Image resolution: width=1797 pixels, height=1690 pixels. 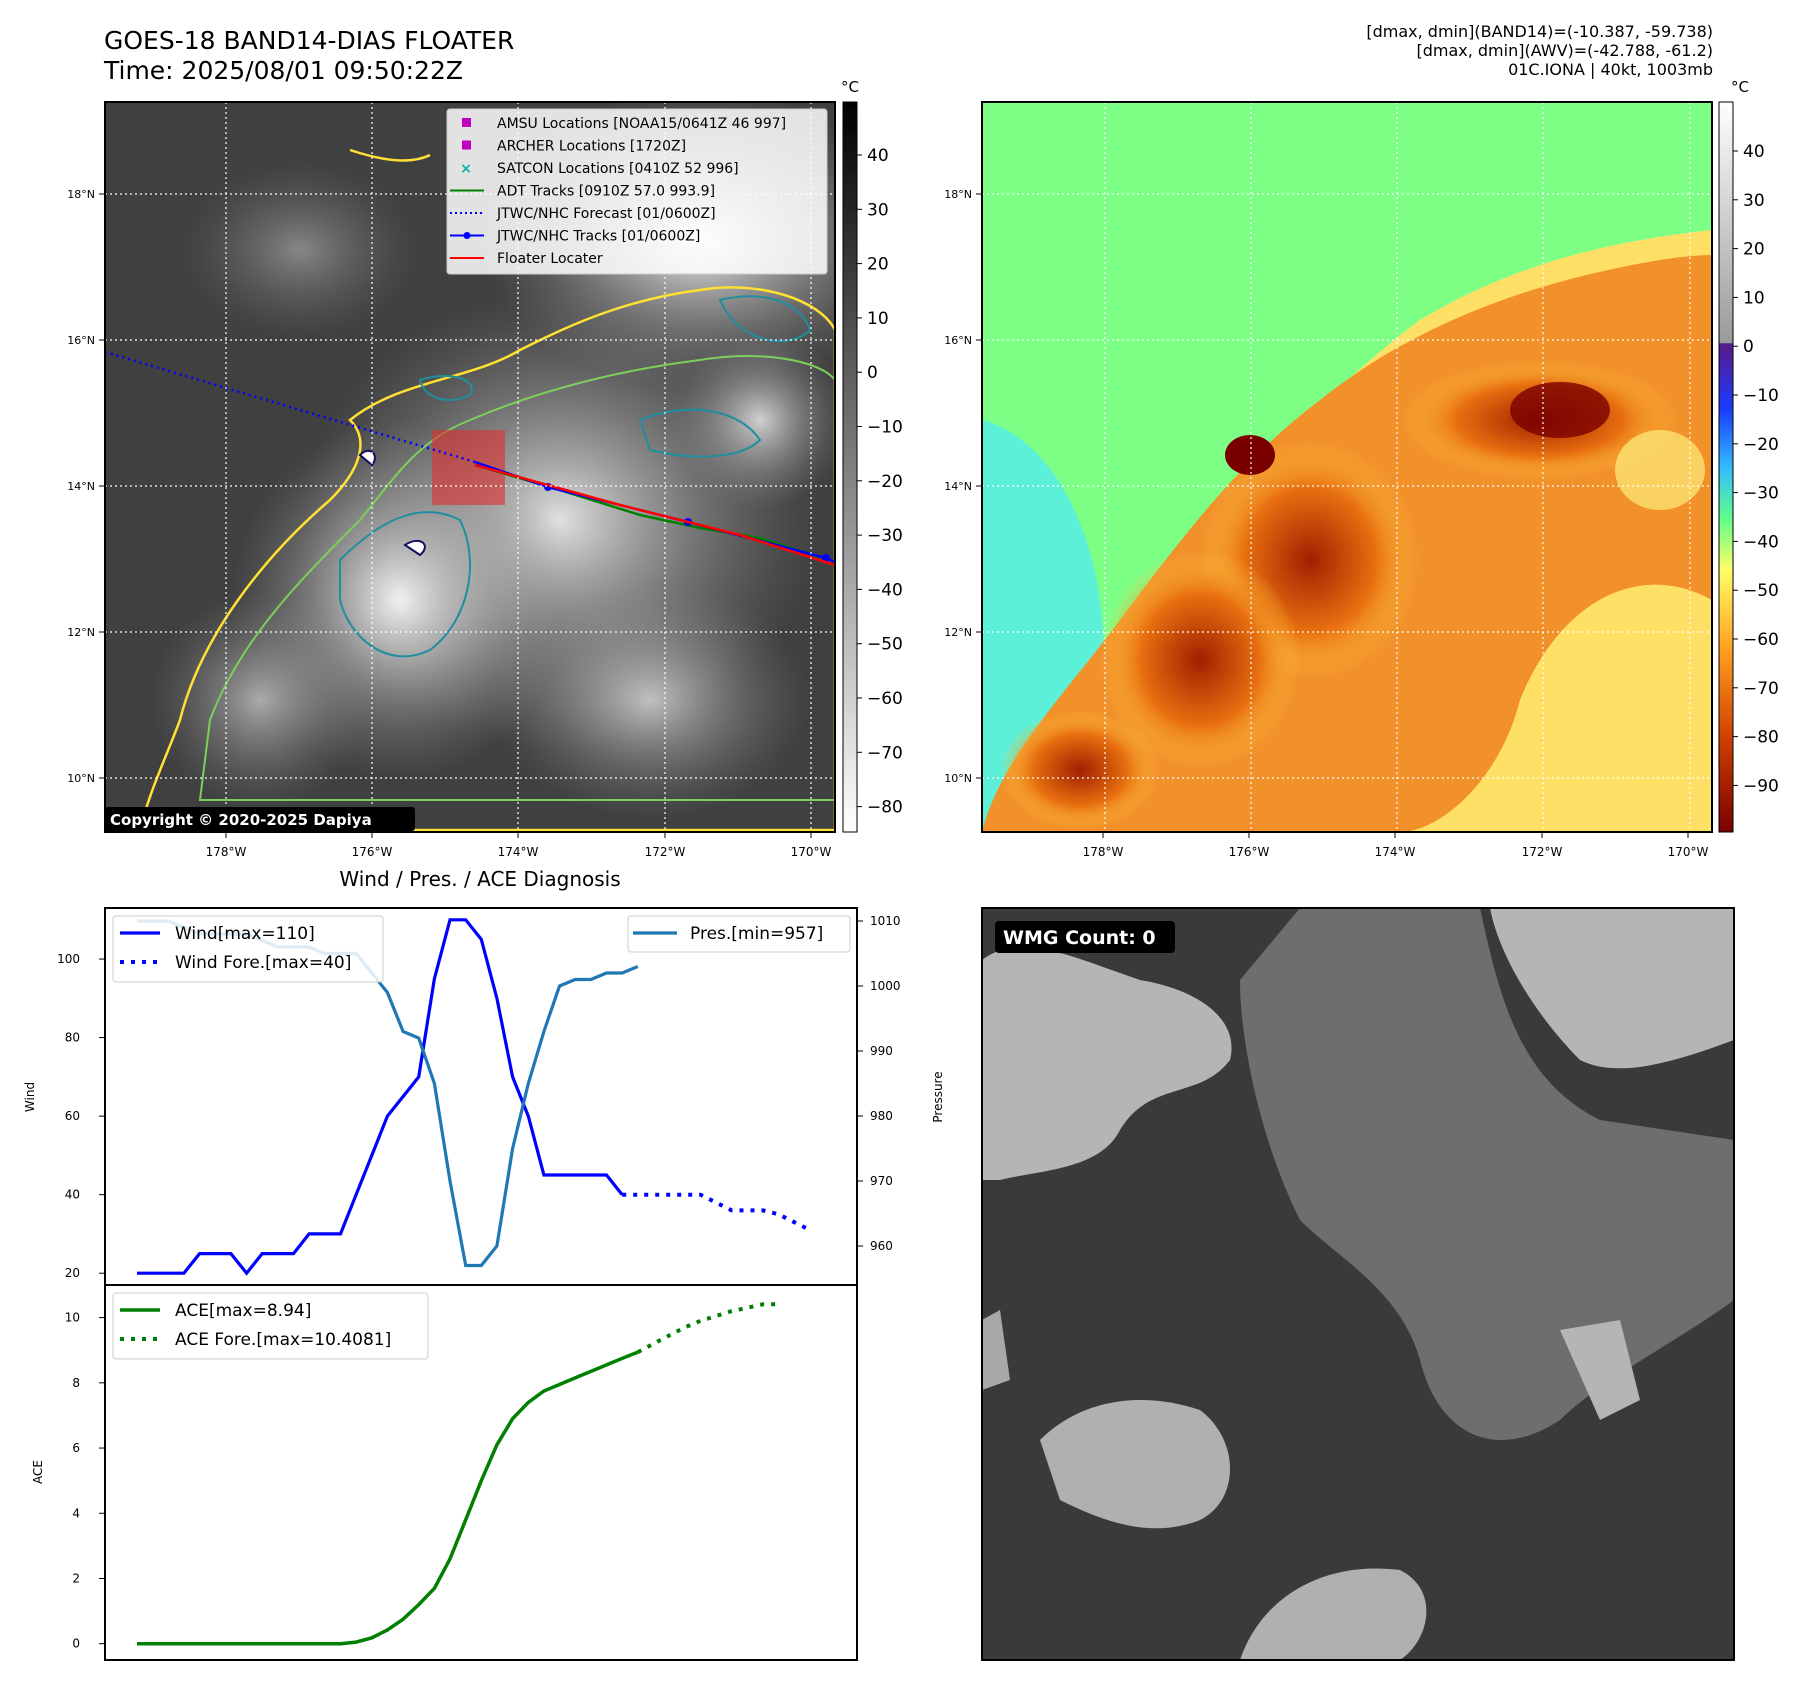 I want to click on ace-y-label: ACE, so click(x=38, y=1472).